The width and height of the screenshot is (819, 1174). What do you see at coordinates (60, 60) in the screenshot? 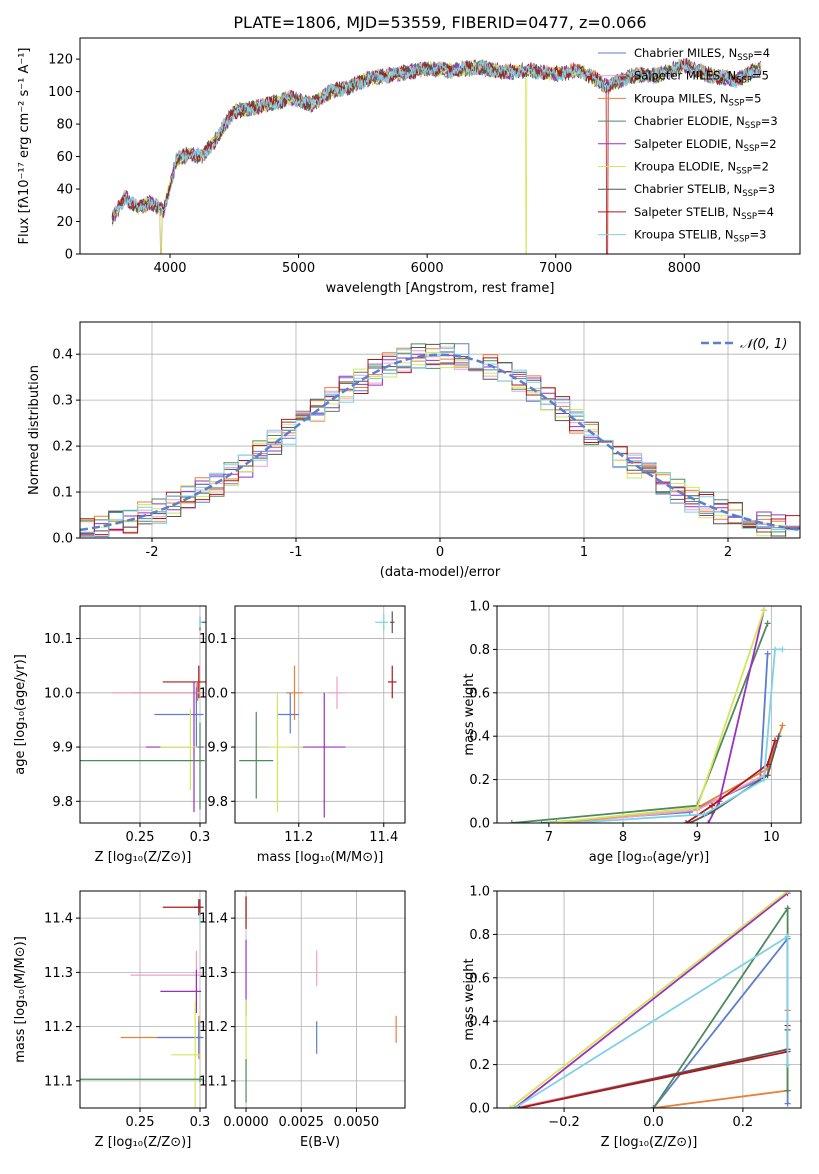
I see `y-tick-label: 120` at bounding box center [60, 60].